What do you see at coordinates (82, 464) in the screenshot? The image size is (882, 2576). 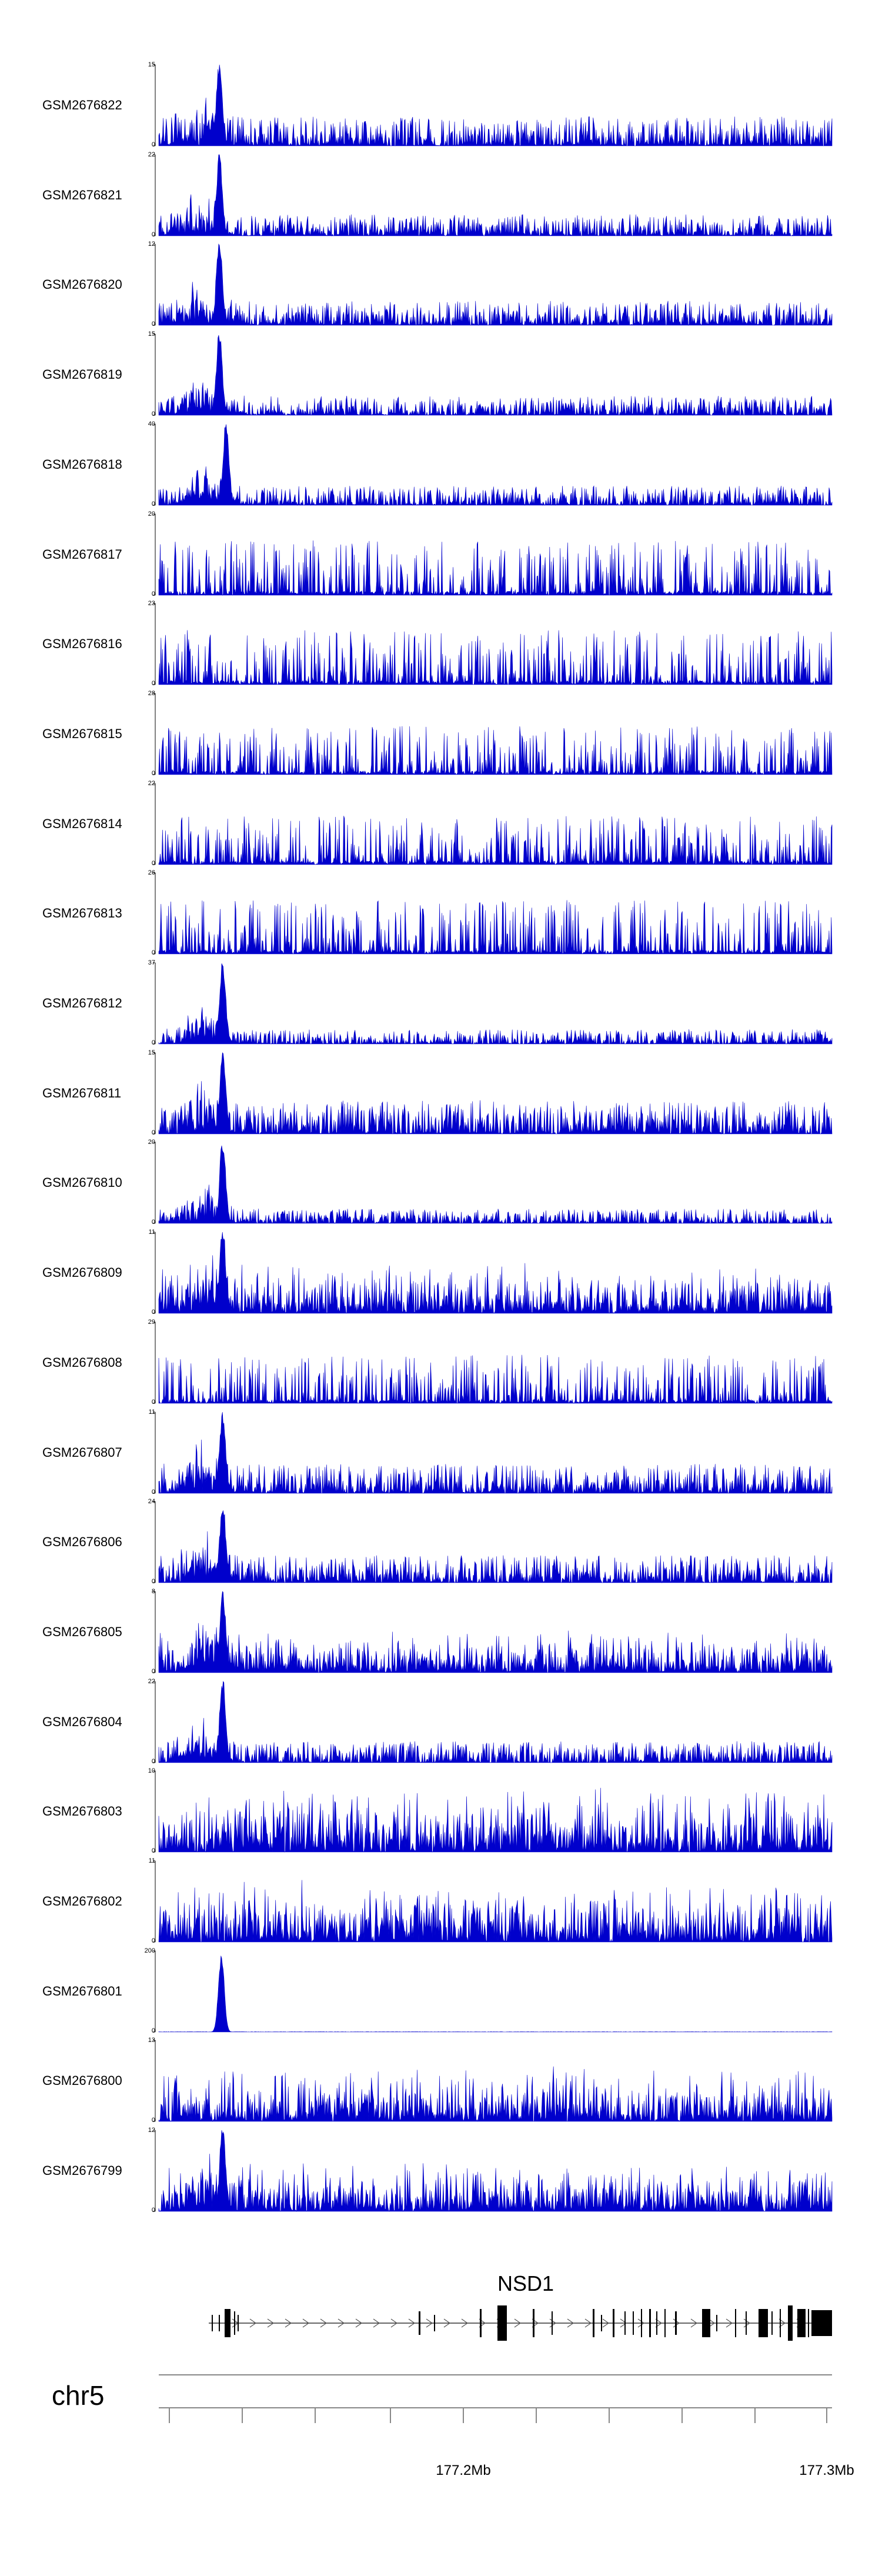 I see `track-label: GSM2676818` at bounding box center [82, 464].